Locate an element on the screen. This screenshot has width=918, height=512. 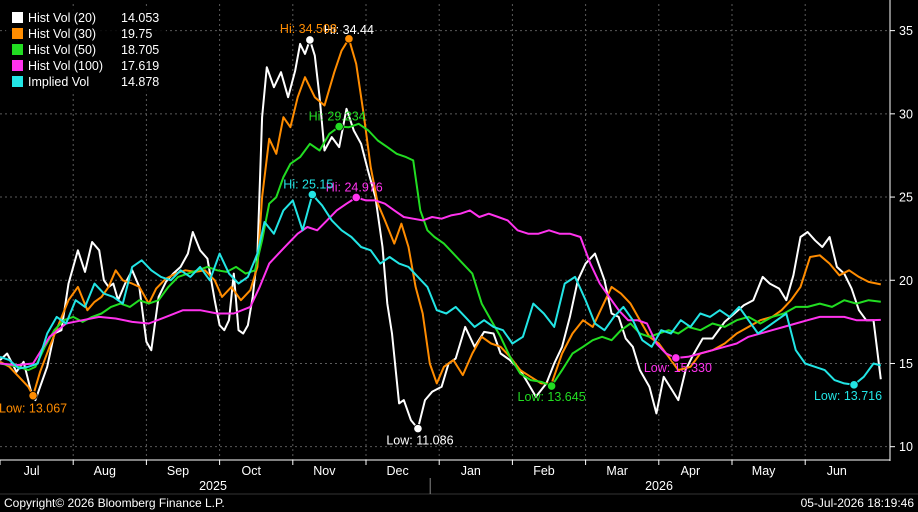
x-tick-label: Jun is located at coordinates (837, 471).